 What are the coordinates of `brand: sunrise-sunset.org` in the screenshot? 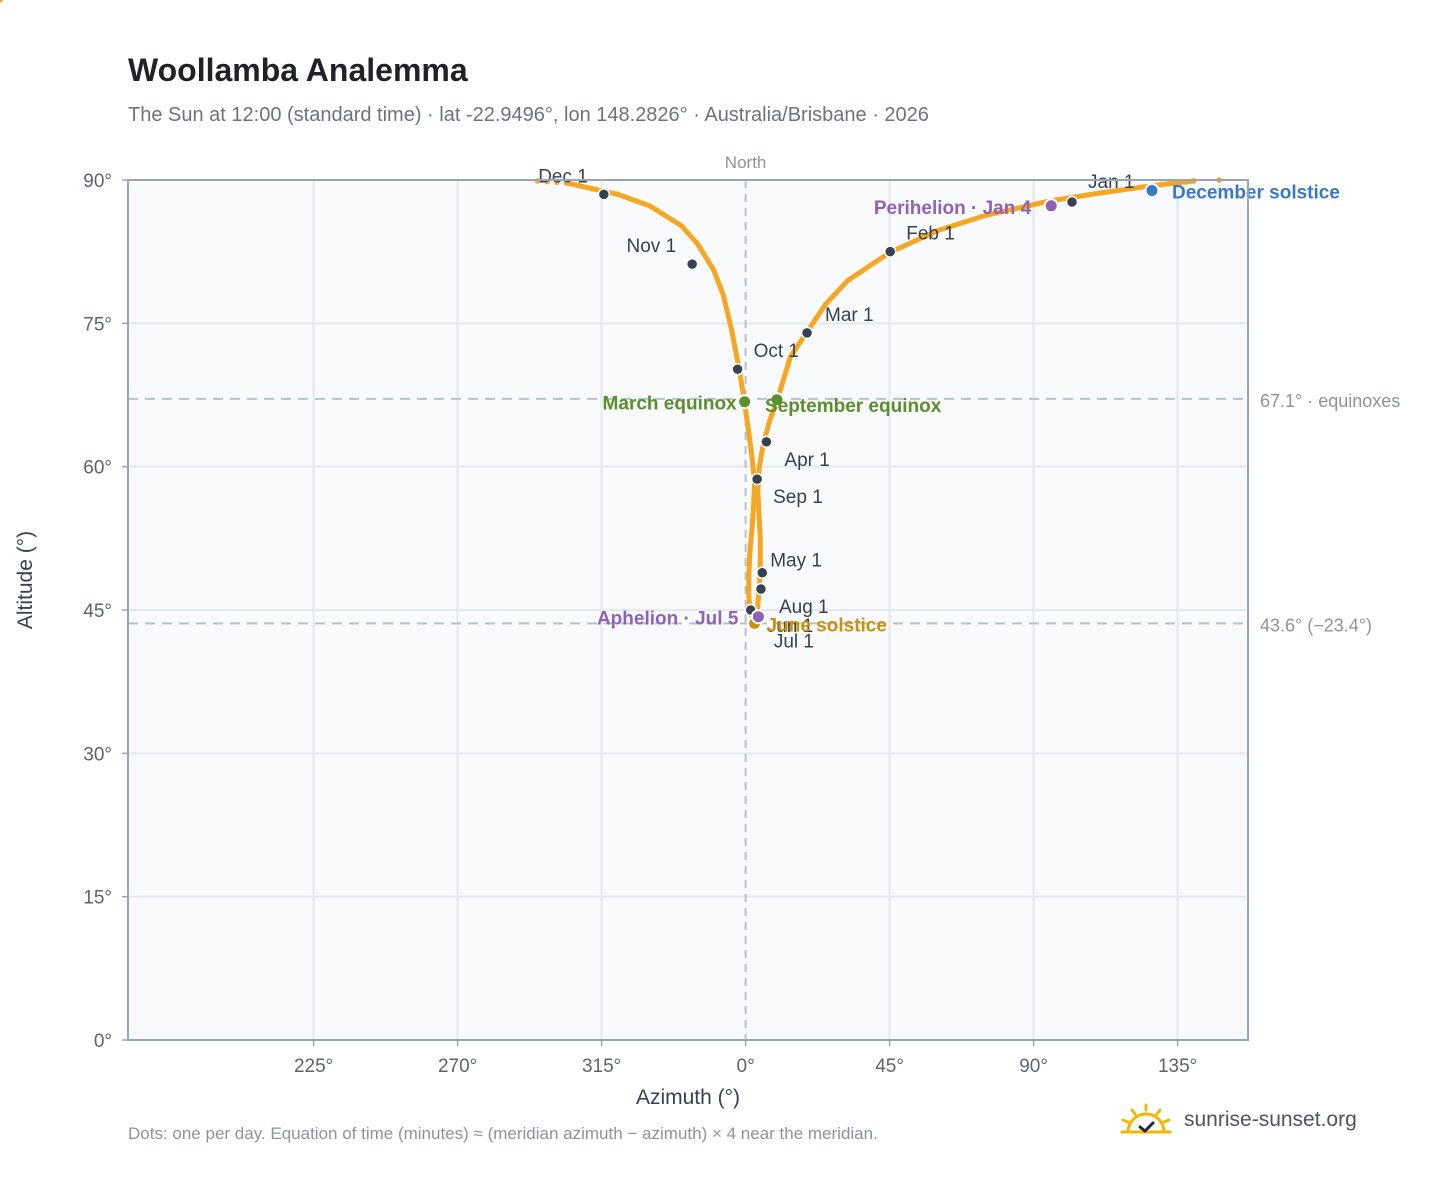 It's located at (1237, 1120).